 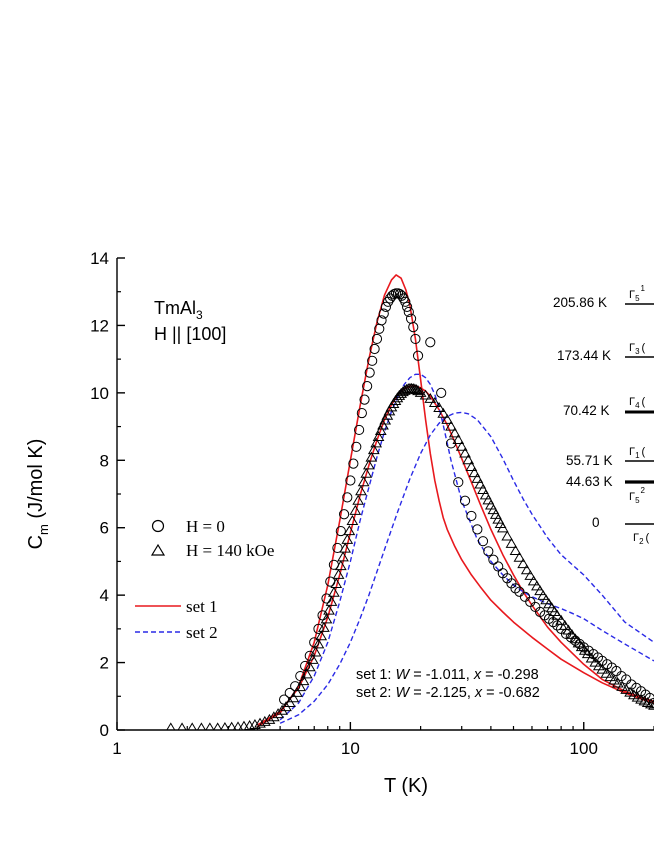 I want to click on legend-label-h140: H = 140 kOe, so click(x=230, y=550).